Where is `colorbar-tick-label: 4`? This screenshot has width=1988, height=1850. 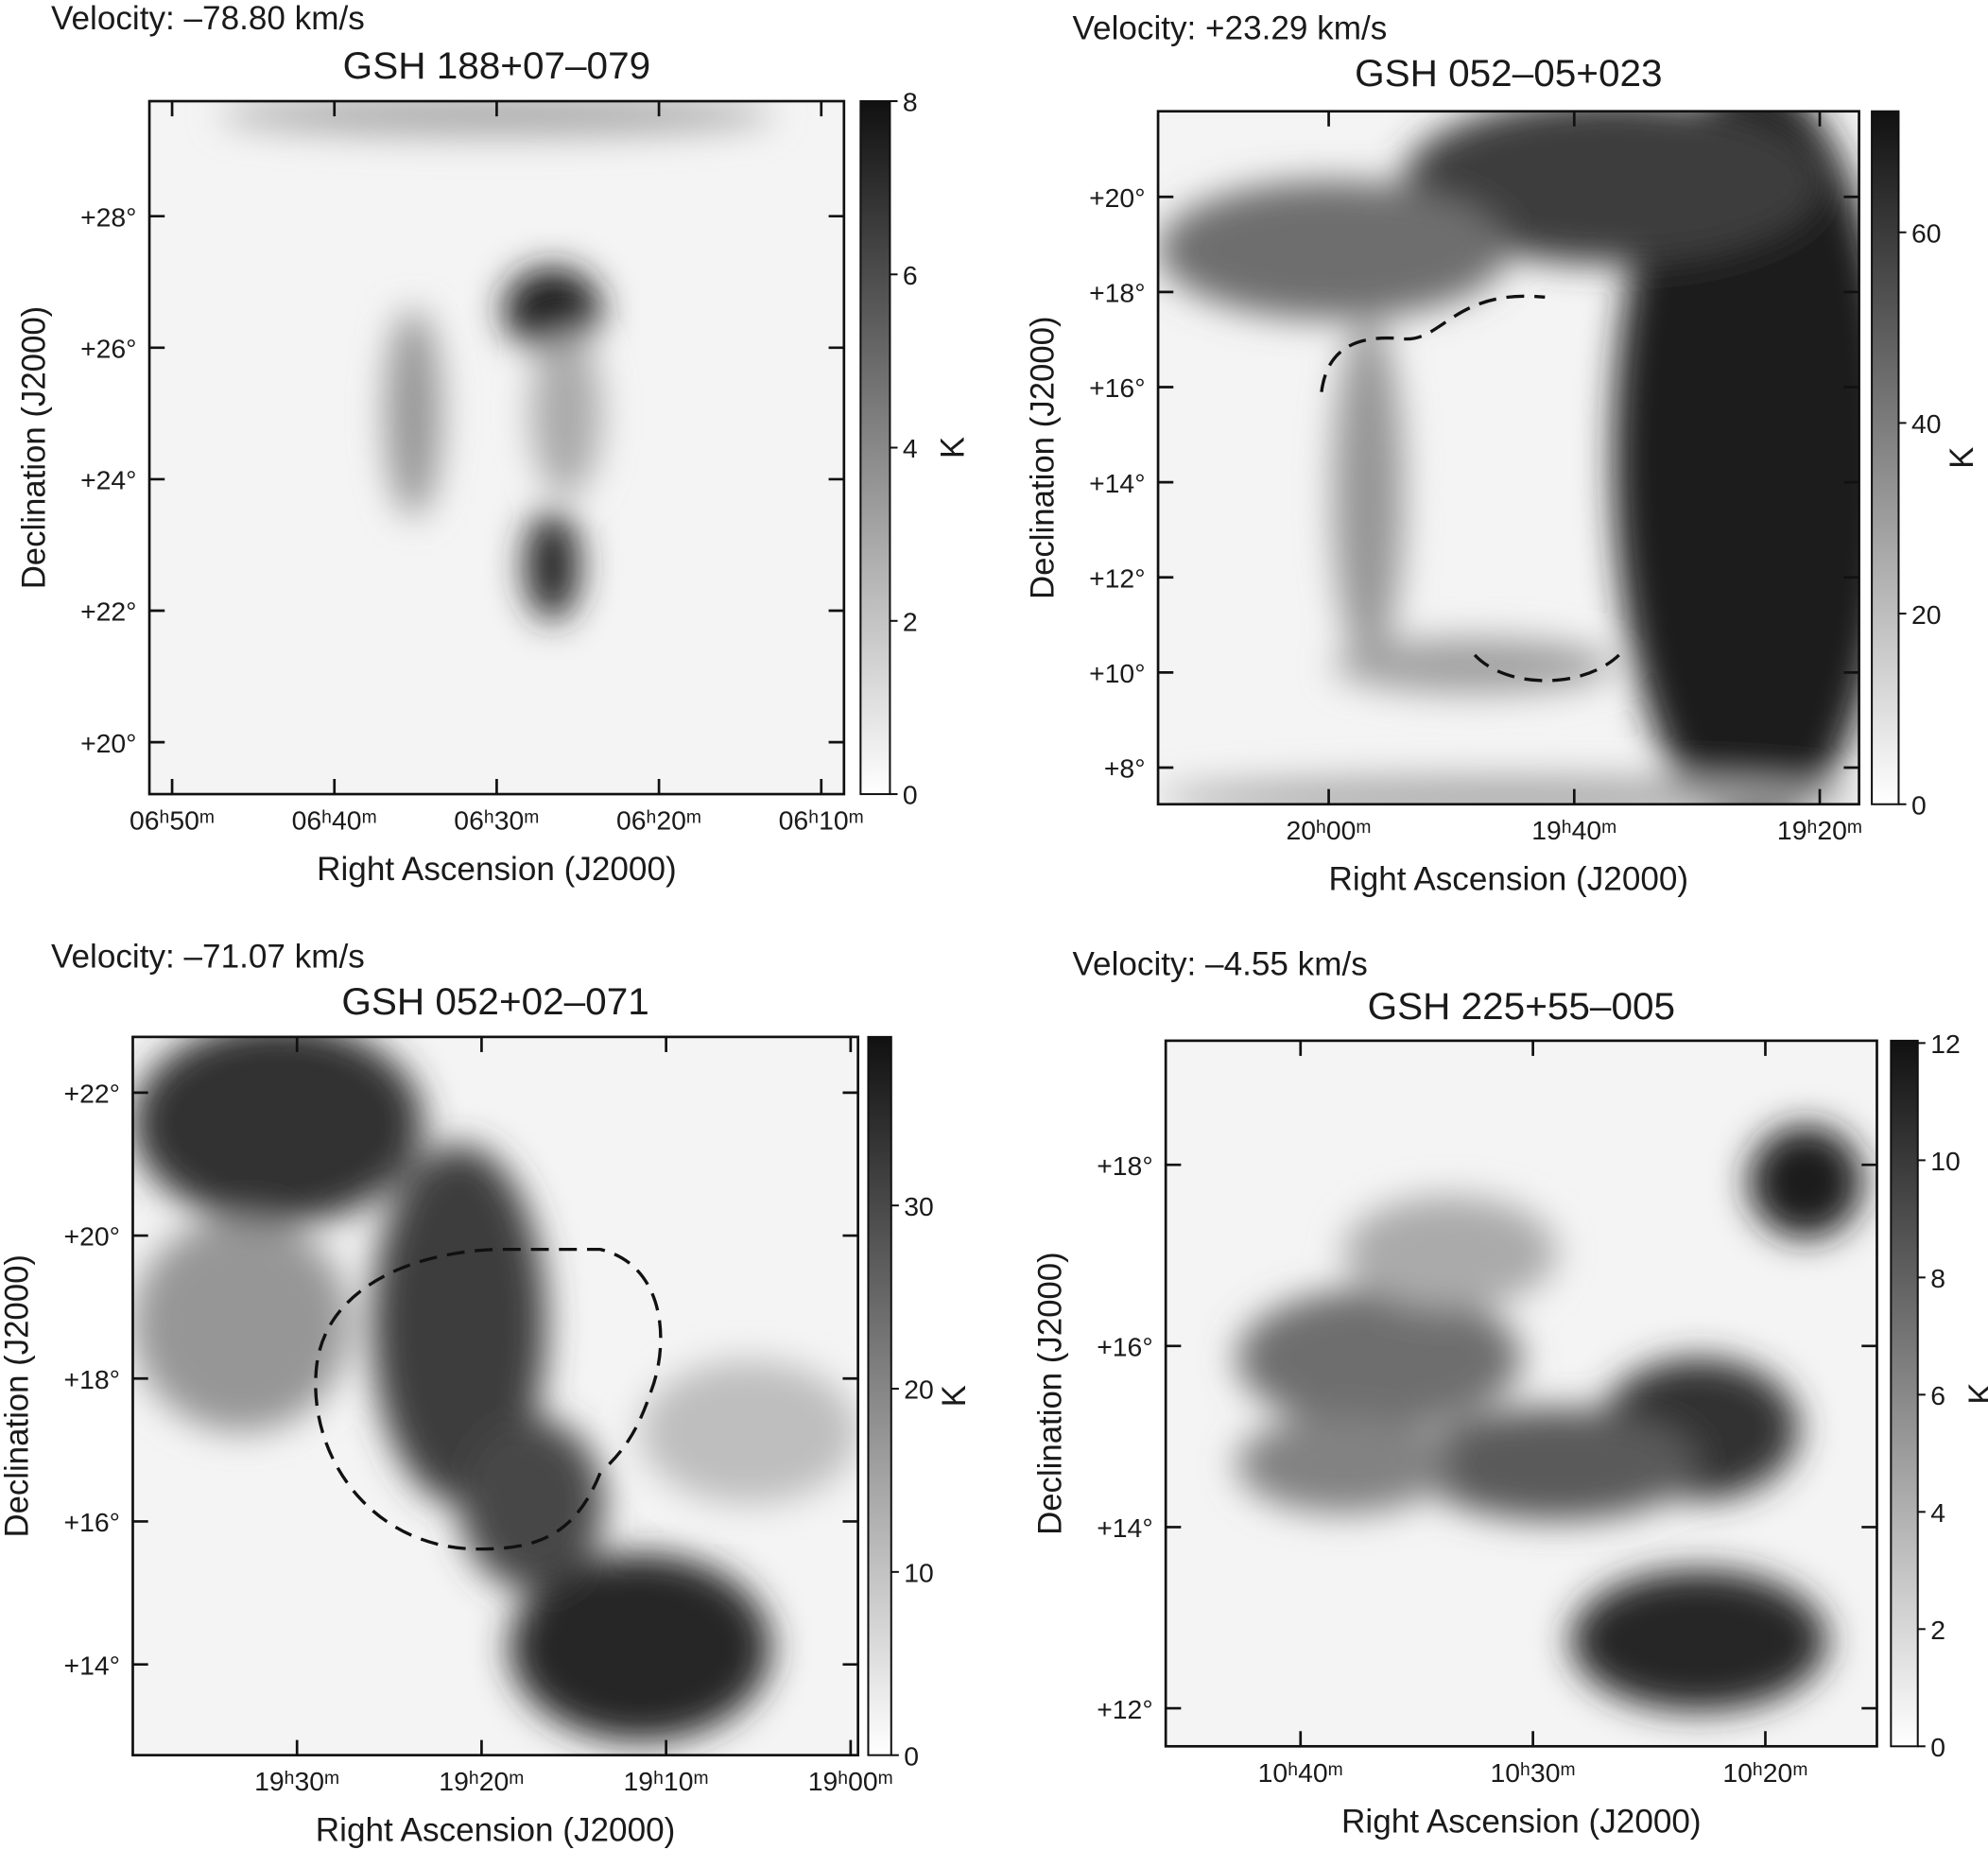 colorbar-tick-label: 4 is located at coordinates (1937, 1512).